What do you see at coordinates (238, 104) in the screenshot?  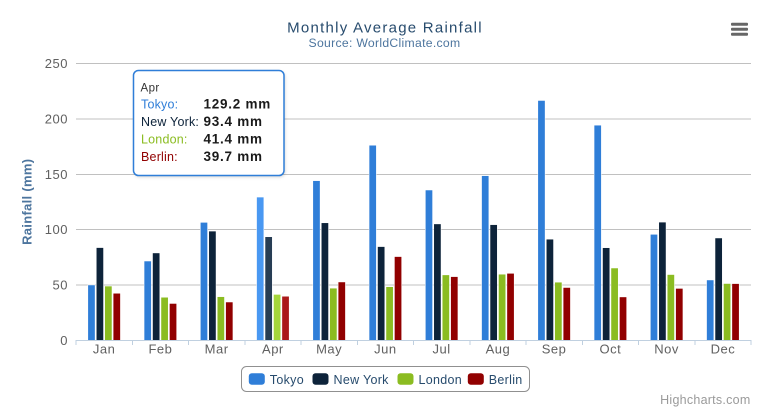 I see `svg-text: 129.2 mm` at bounding box center [238, 104].